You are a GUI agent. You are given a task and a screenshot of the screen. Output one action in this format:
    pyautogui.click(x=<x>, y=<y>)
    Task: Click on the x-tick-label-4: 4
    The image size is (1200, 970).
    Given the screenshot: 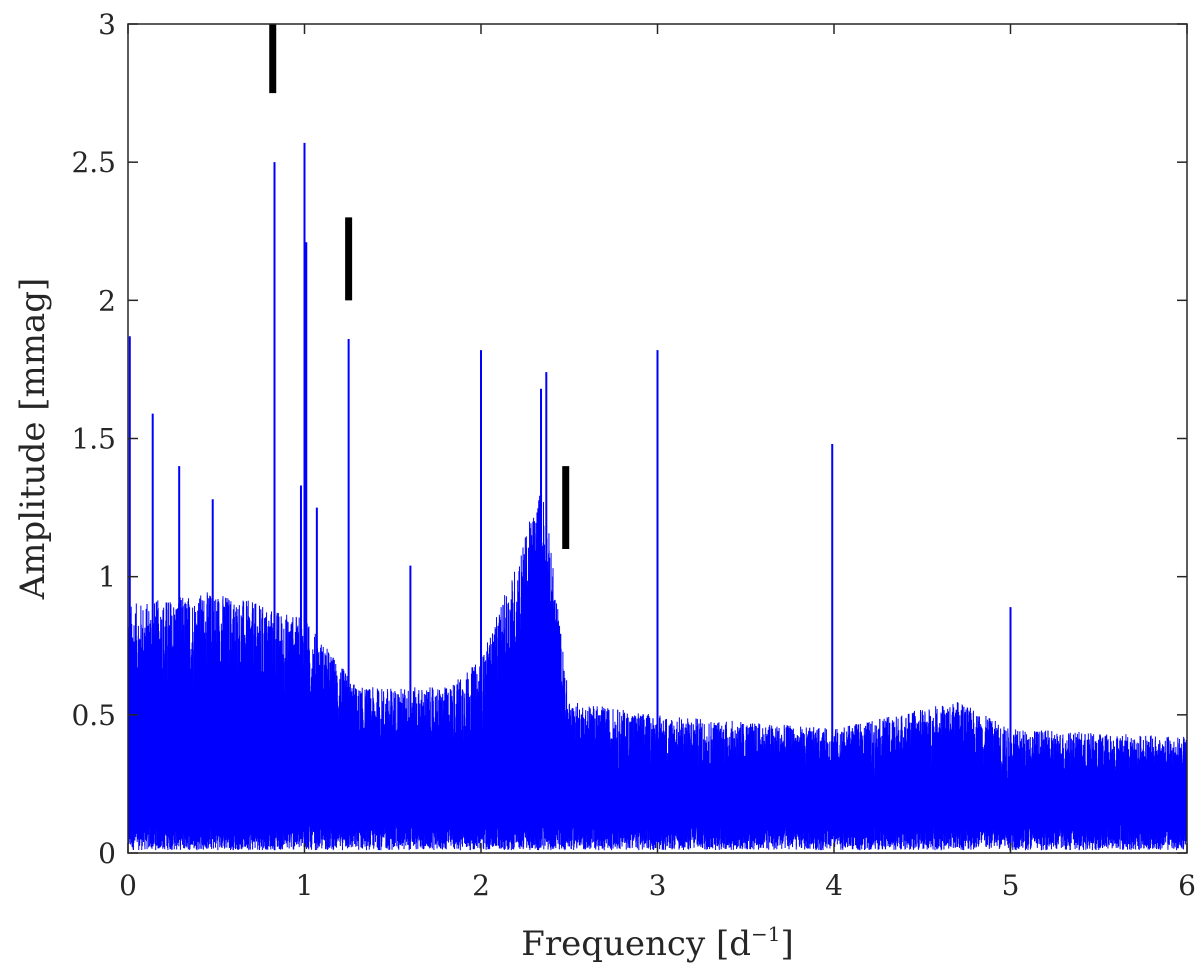 What is the action you would take?
    pyautogui.click(x=834, y=885)
    